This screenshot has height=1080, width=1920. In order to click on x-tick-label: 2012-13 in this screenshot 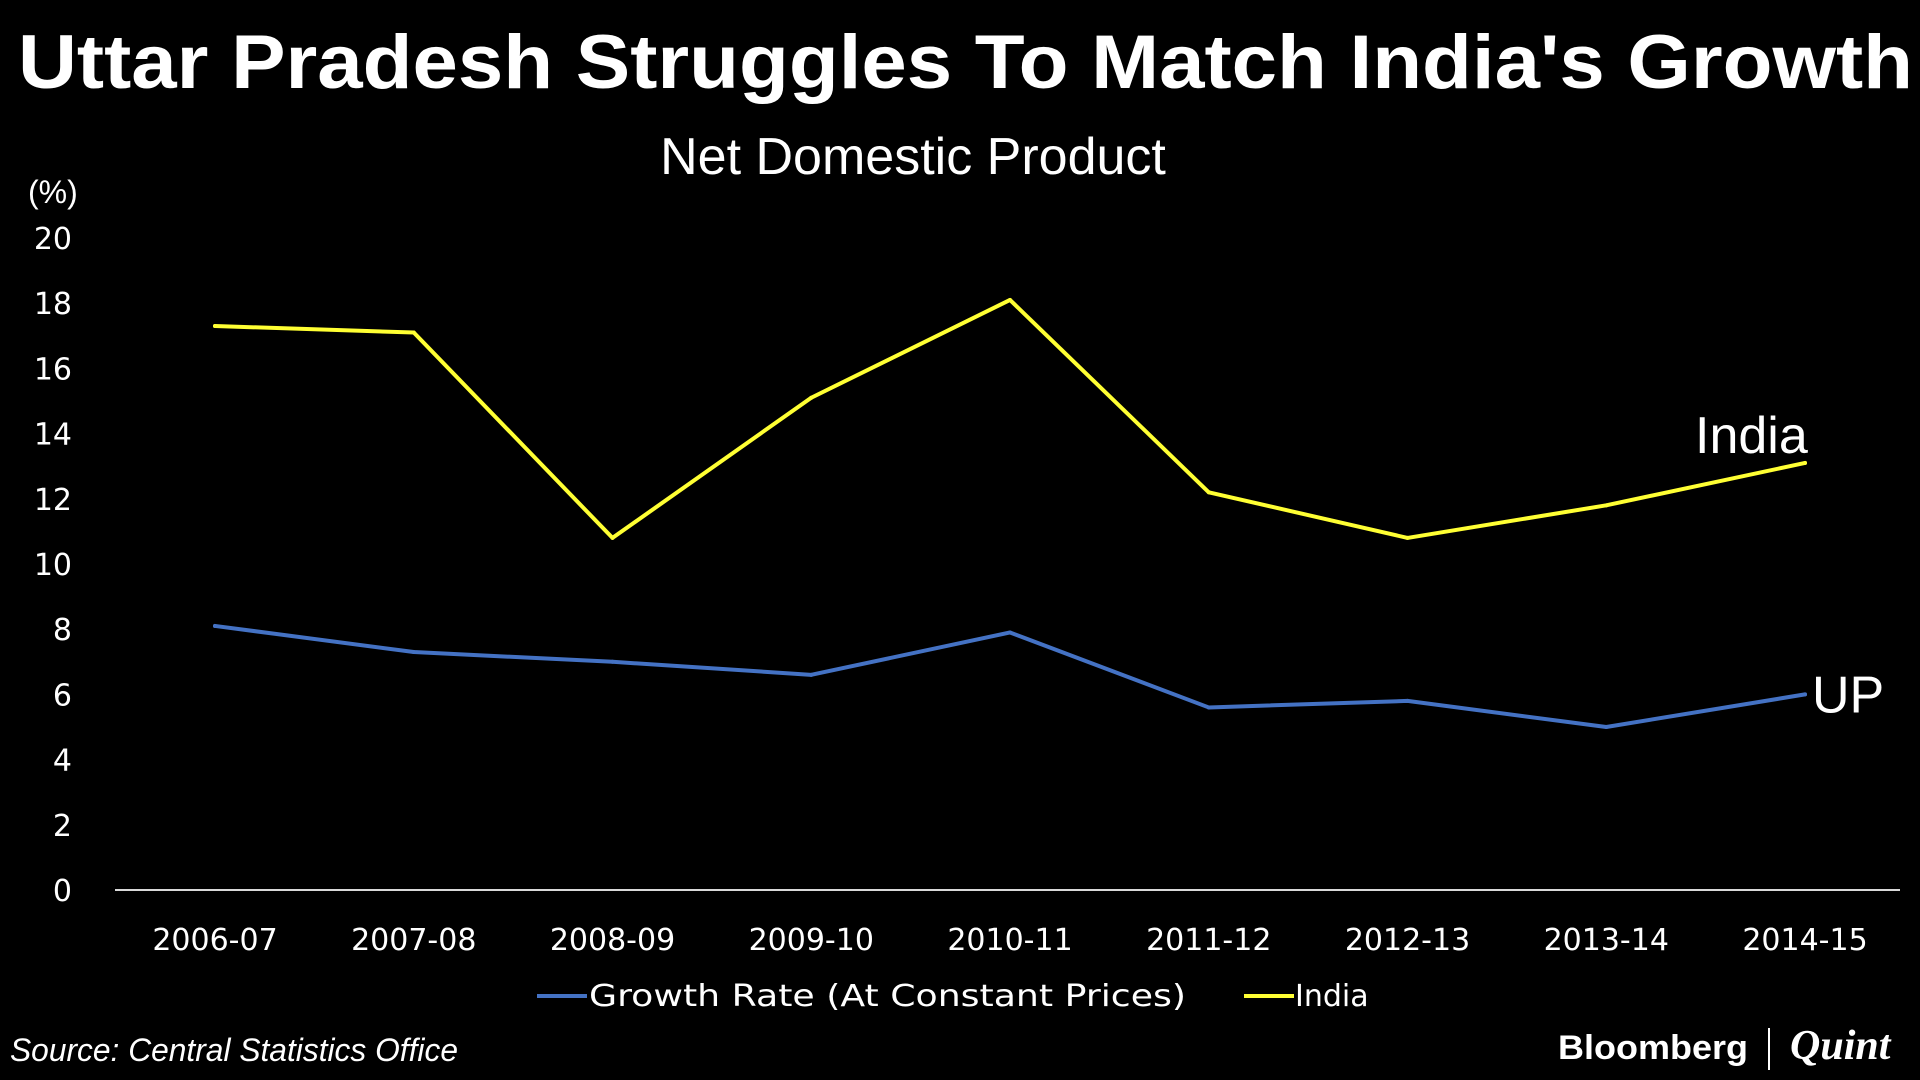, I will do `click(1407, 940)`.